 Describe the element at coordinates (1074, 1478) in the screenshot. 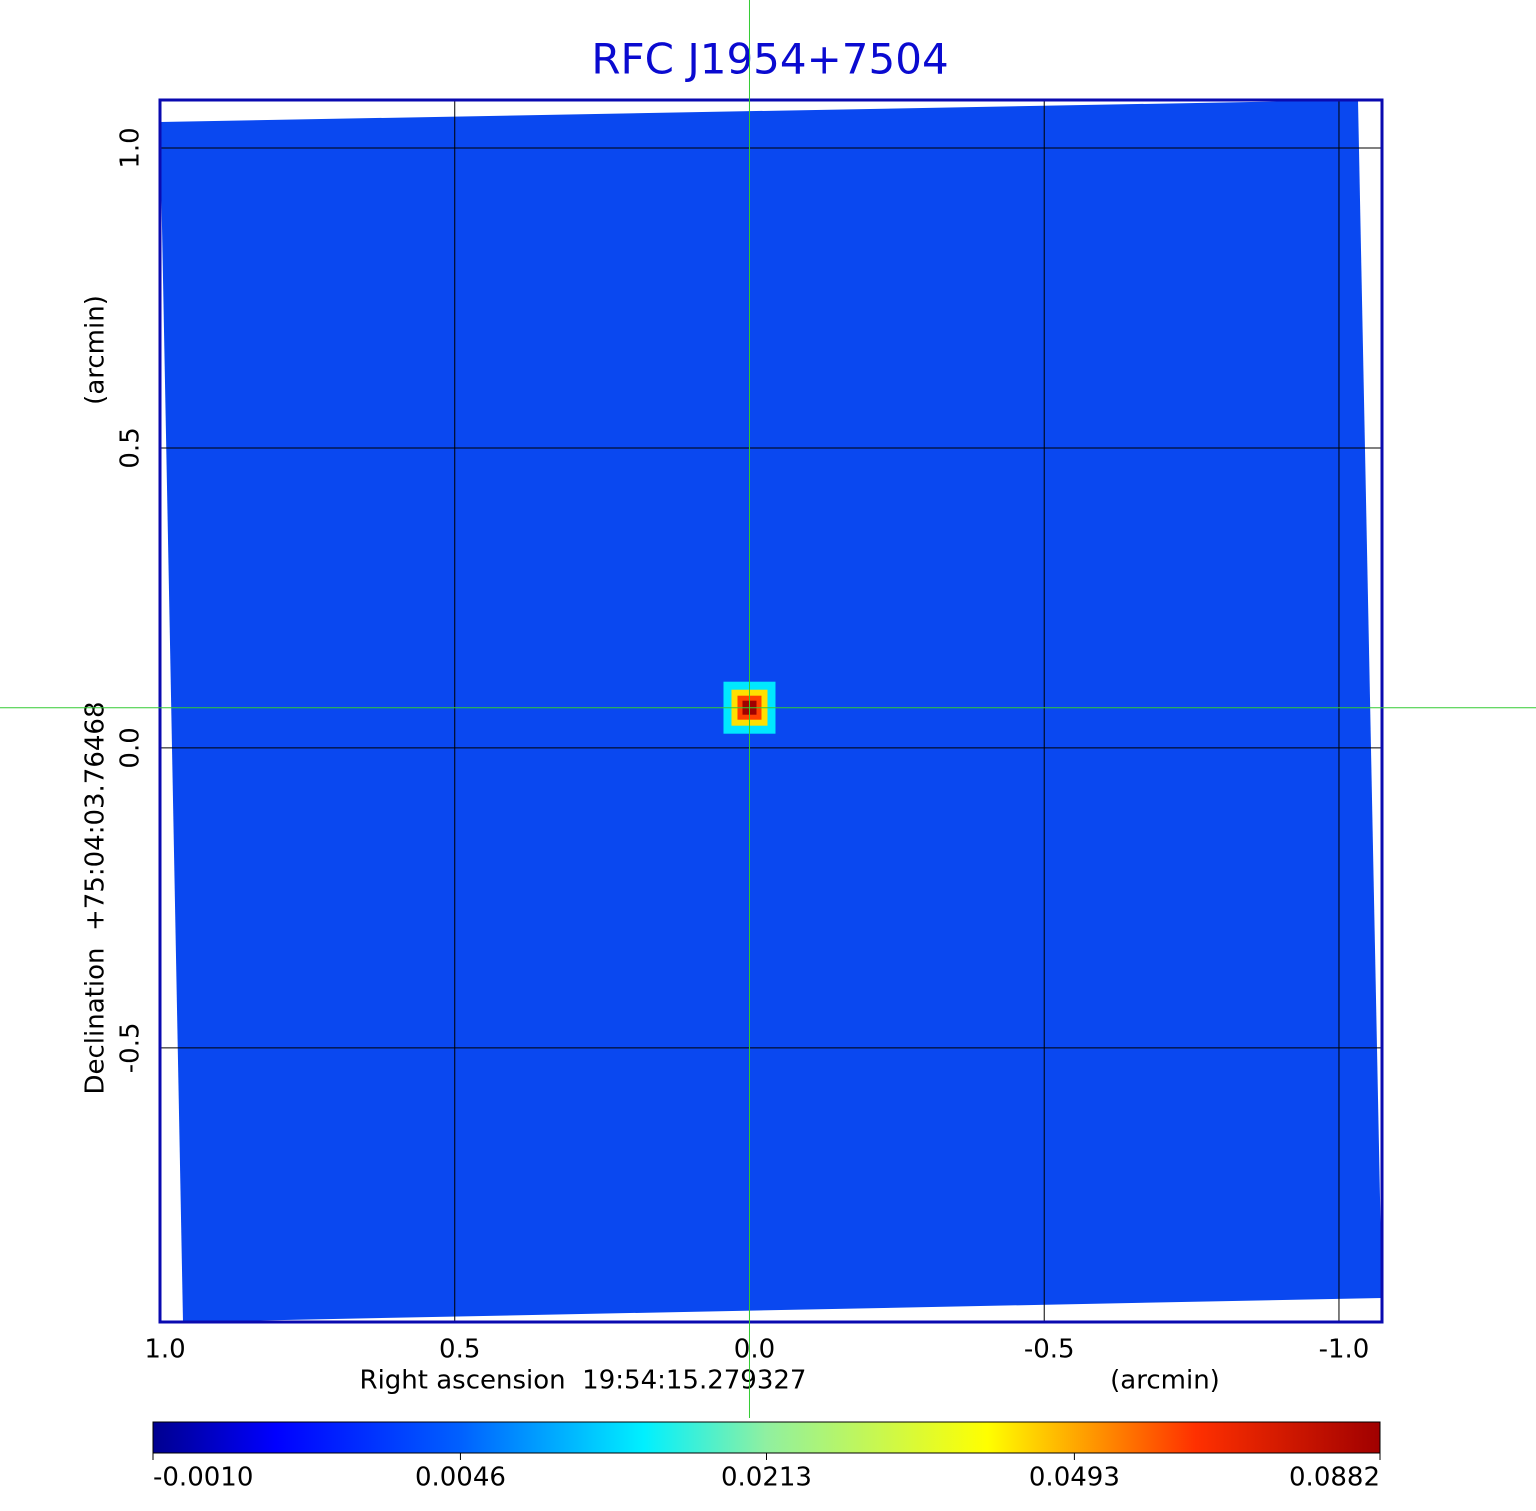

I see `colorbar-tick-label: 0.0493` at that location.